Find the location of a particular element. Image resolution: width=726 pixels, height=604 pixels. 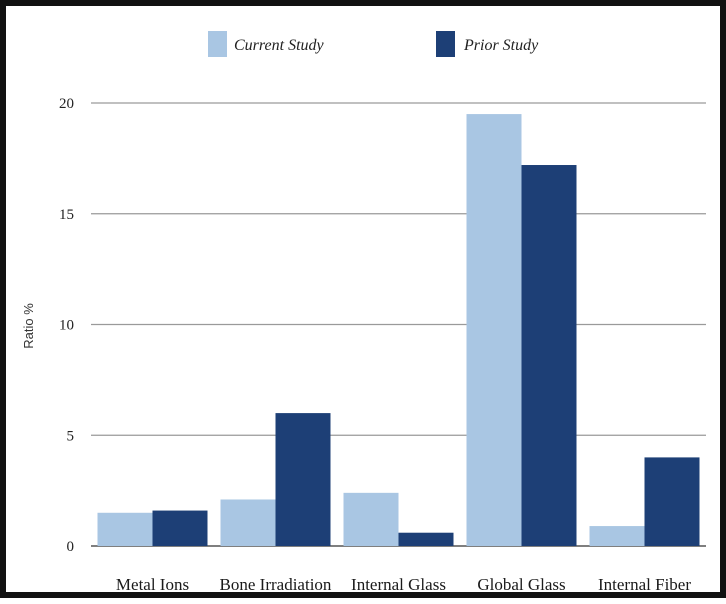

category-label: Bone Irradiation is located at coordinates (276, 584).